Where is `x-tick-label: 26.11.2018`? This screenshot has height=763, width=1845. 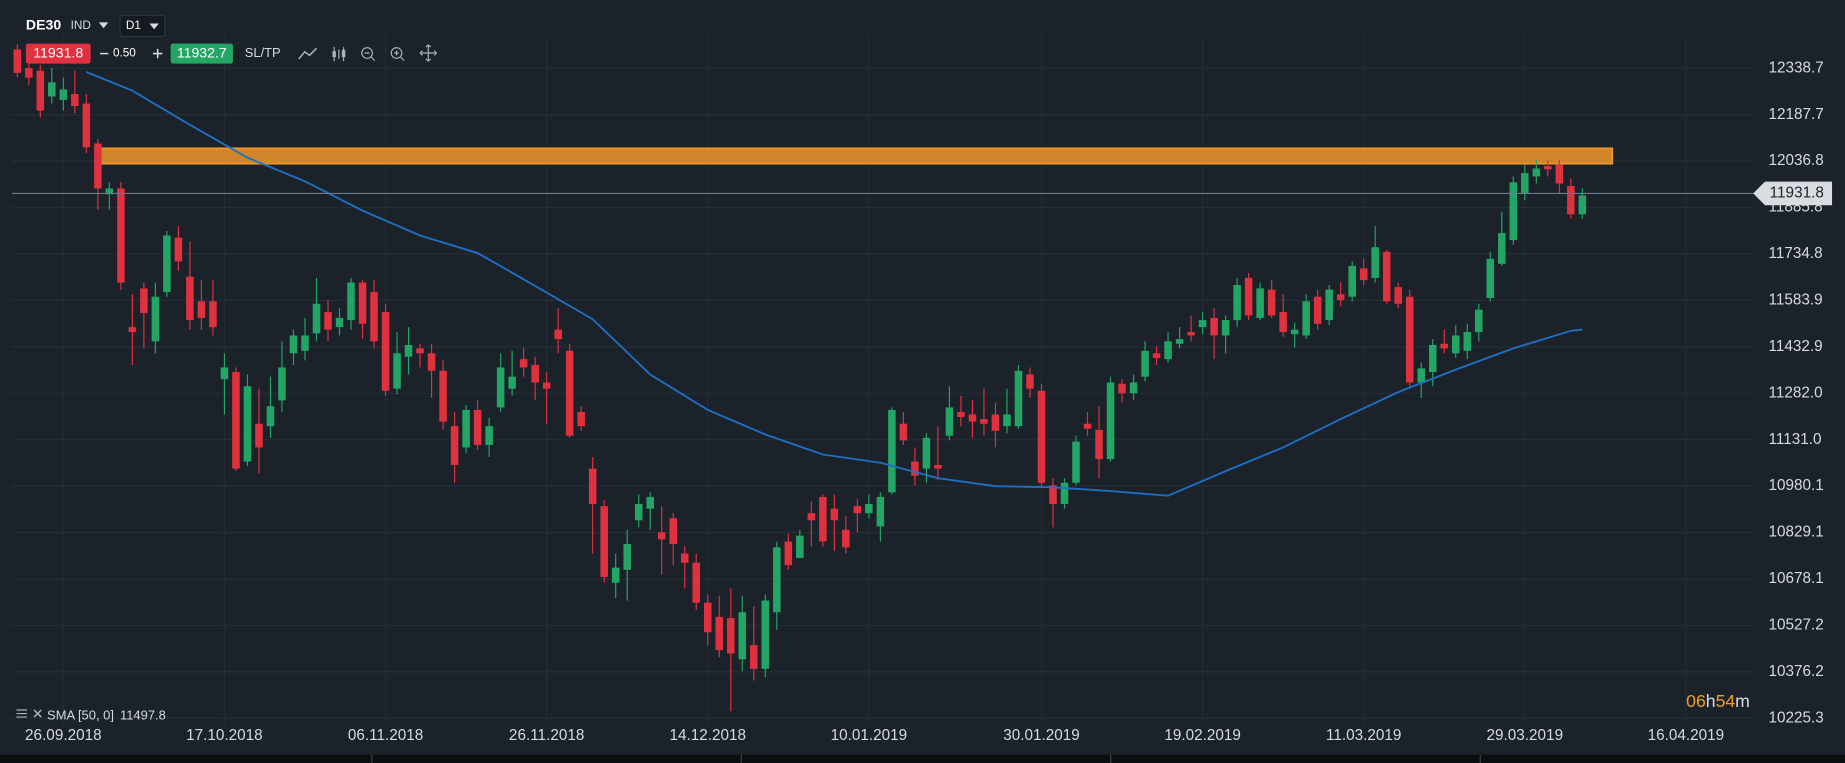 x-tick-label: 26.11.2018 is located at coordinates (546, 735).